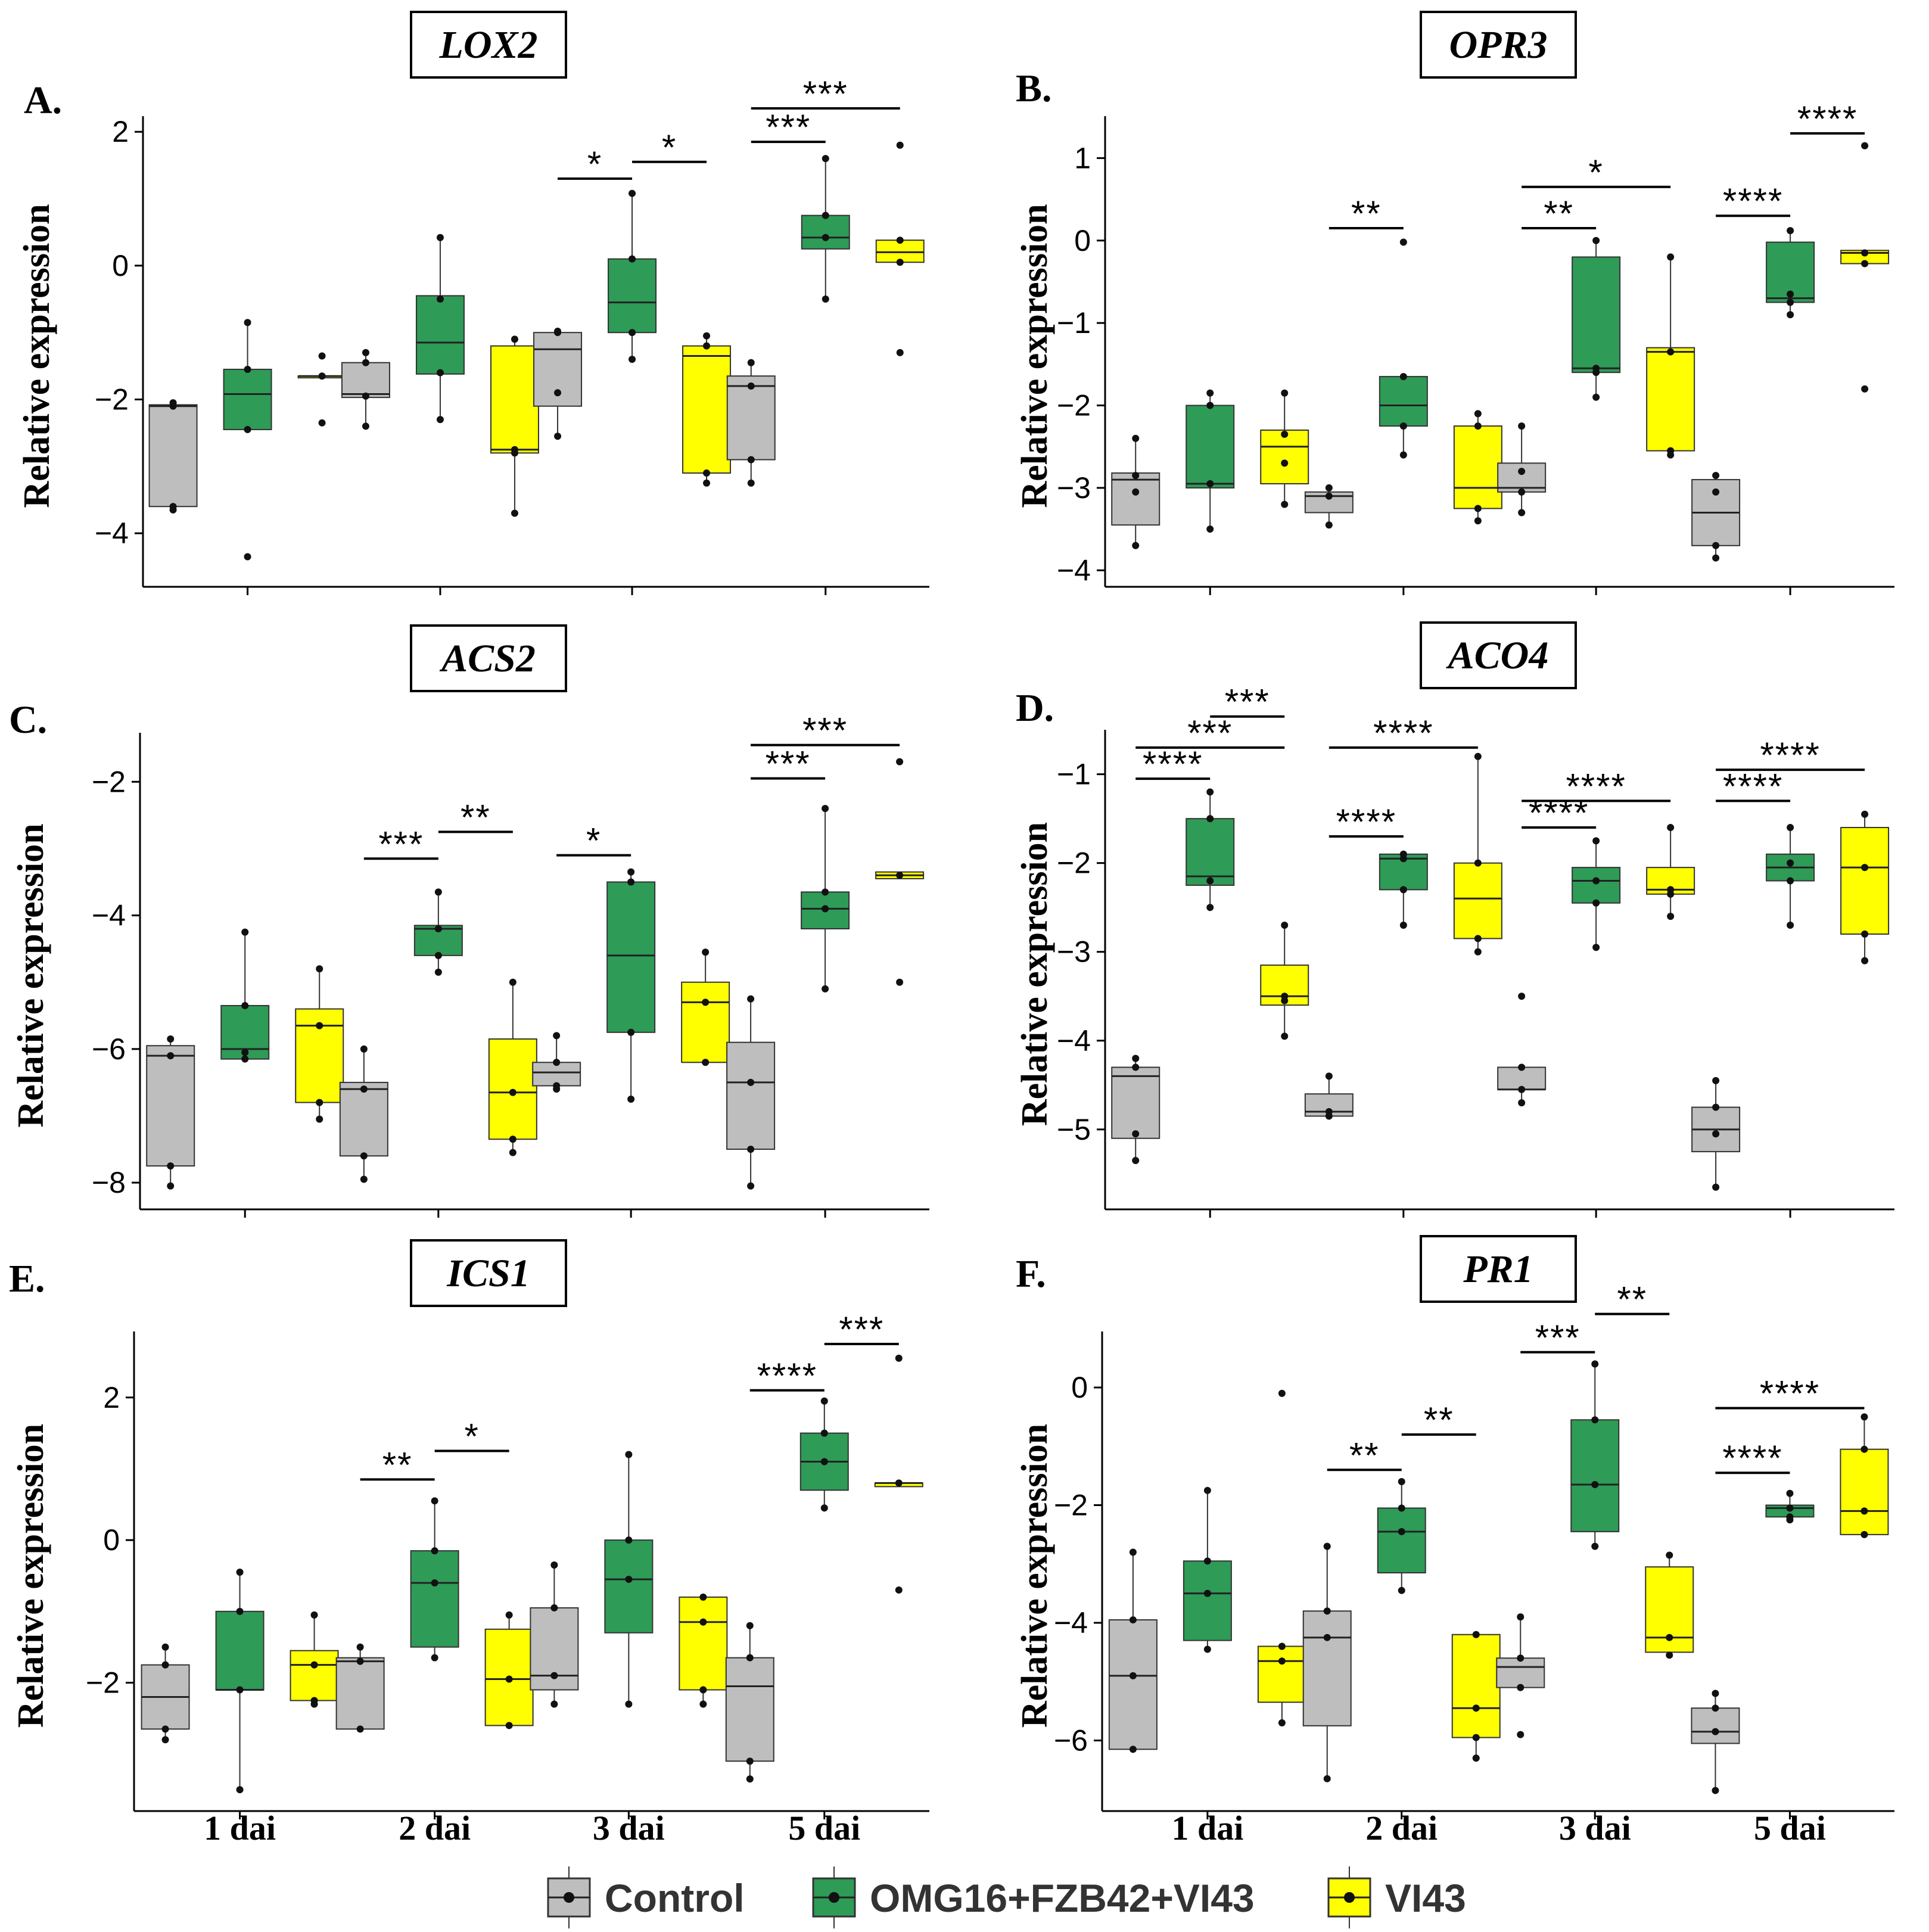 The image size is (1929, 1932). I want to click on y-tick-label: 2, so click(120, 131).